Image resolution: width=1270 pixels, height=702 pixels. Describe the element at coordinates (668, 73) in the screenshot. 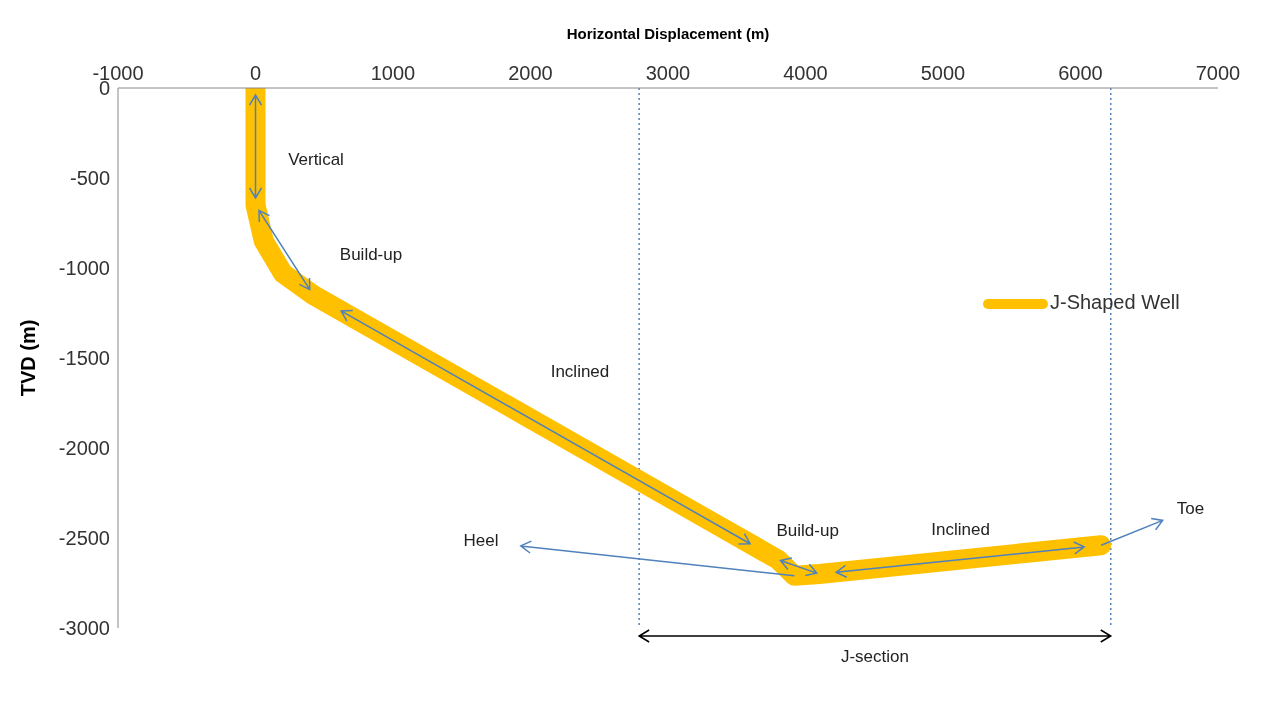

I see `x-tick-label: 3000` at that location.